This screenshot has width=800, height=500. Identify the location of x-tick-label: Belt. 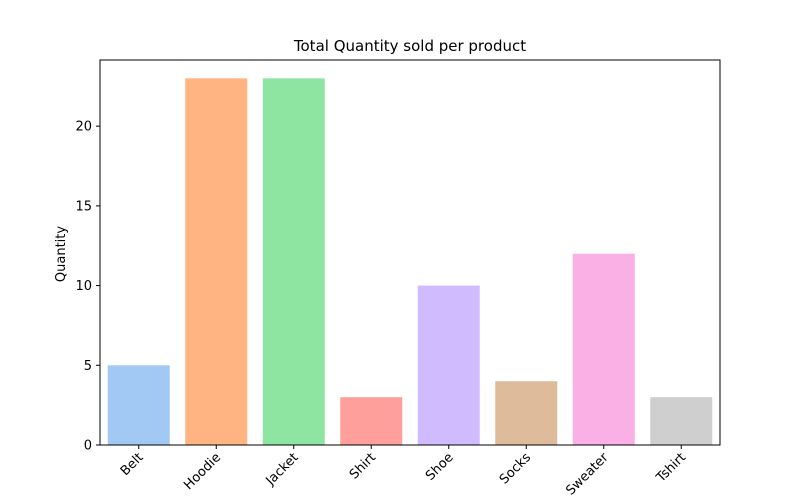
(132, 464).